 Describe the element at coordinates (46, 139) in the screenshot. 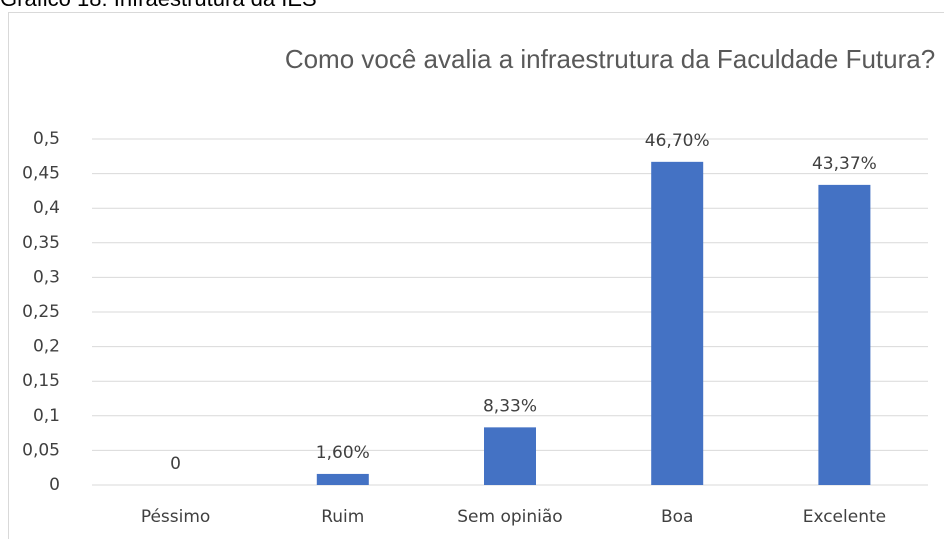

I see `y-tick-label: 0,5` at that location.